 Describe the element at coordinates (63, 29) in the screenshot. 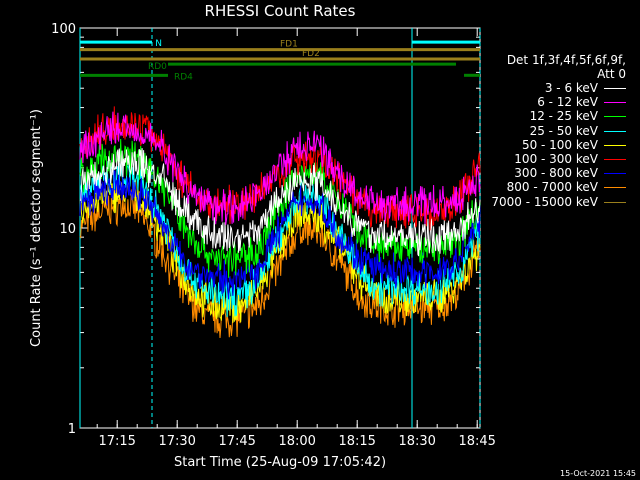

I see `y-tick-label: 100` at that location.